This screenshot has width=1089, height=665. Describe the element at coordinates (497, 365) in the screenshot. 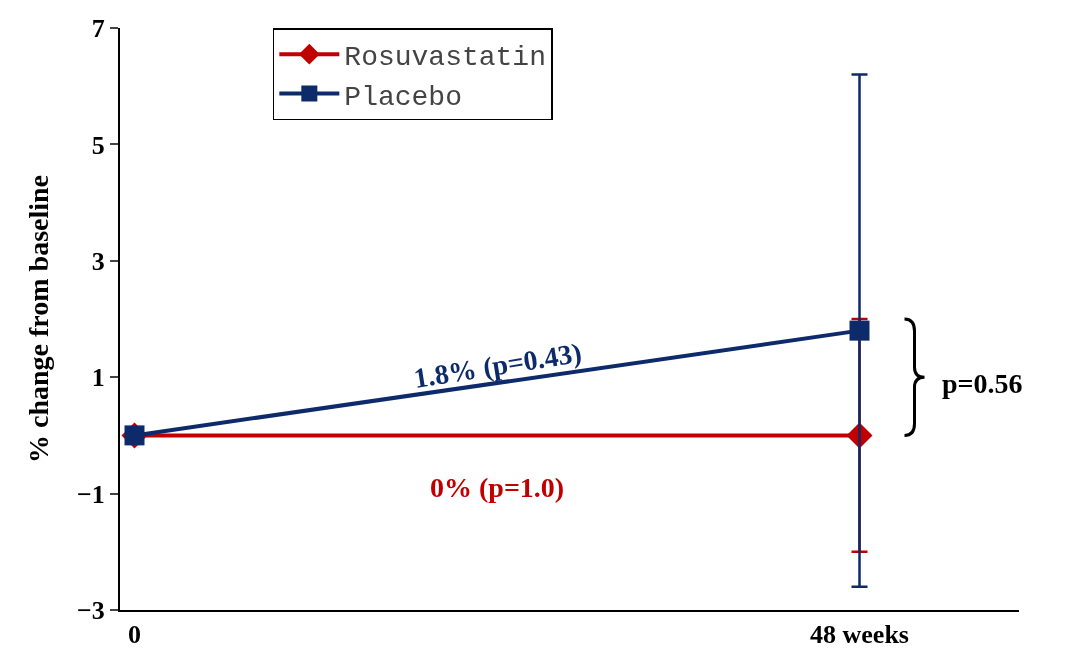

I see `annotation: 1.8% (p=0.43)` at that location.